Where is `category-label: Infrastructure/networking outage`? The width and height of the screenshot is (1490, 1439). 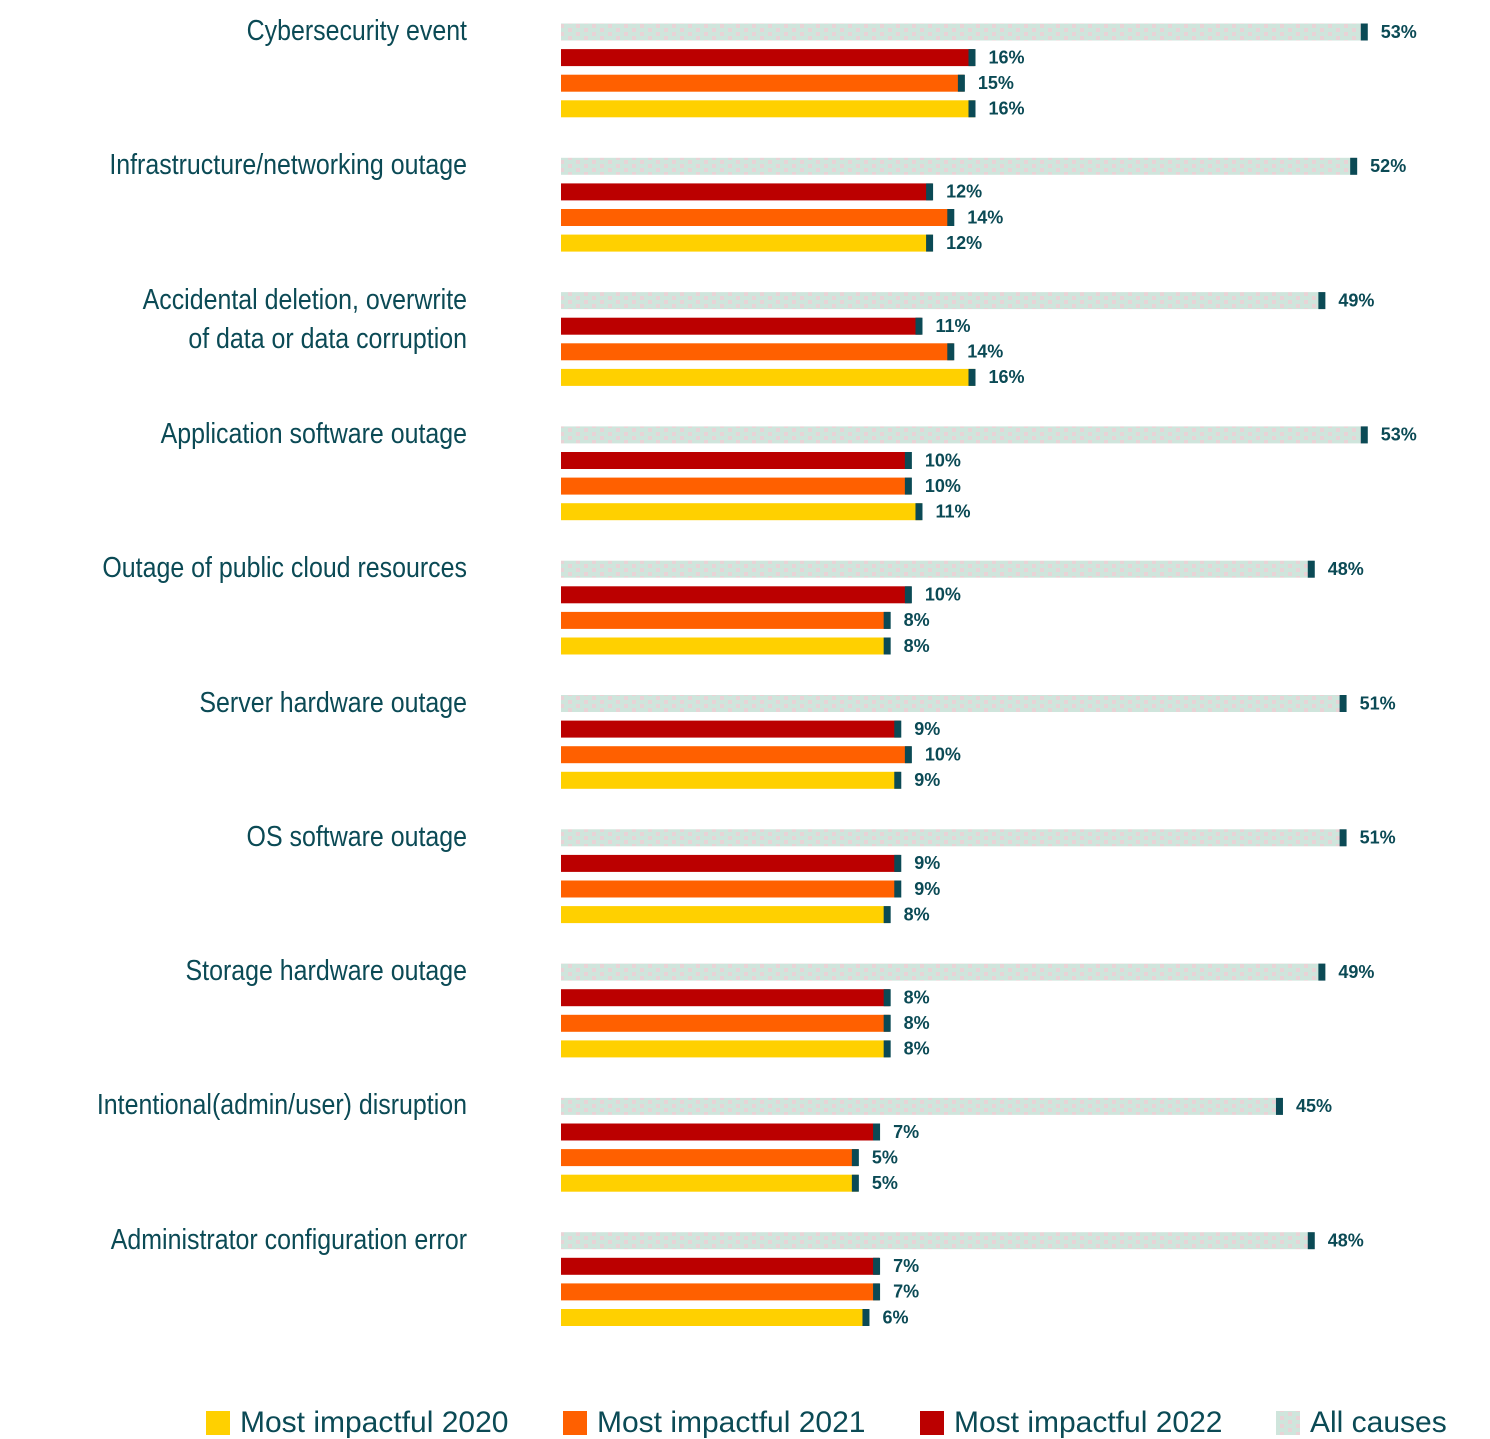 category-label: Infrastructure/networking outage is located at coordinates (288, 165).